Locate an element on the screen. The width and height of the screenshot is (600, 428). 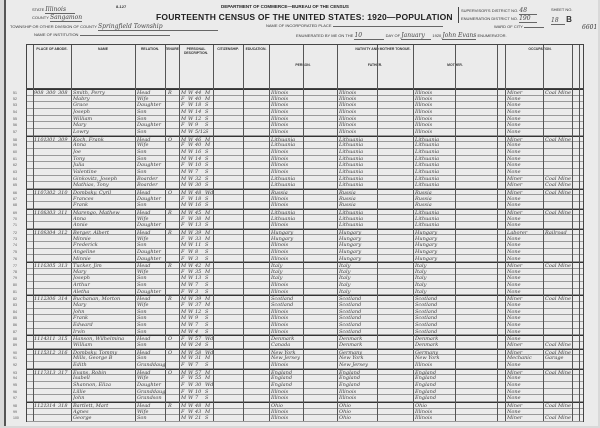
line-number: 54 is located at coordinates (15, 111).